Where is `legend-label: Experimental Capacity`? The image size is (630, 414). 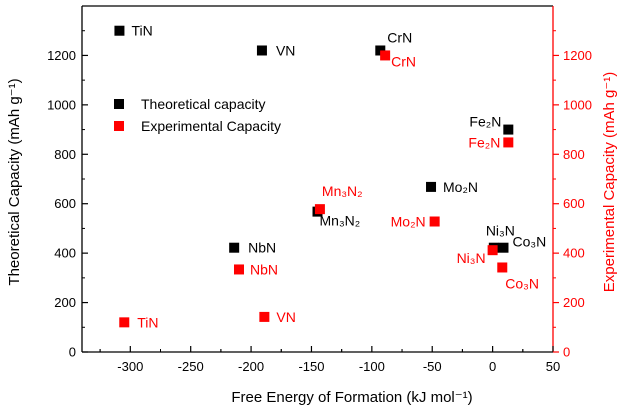
legend-label: Experimental Capacity is located at coordinates (211, 126).